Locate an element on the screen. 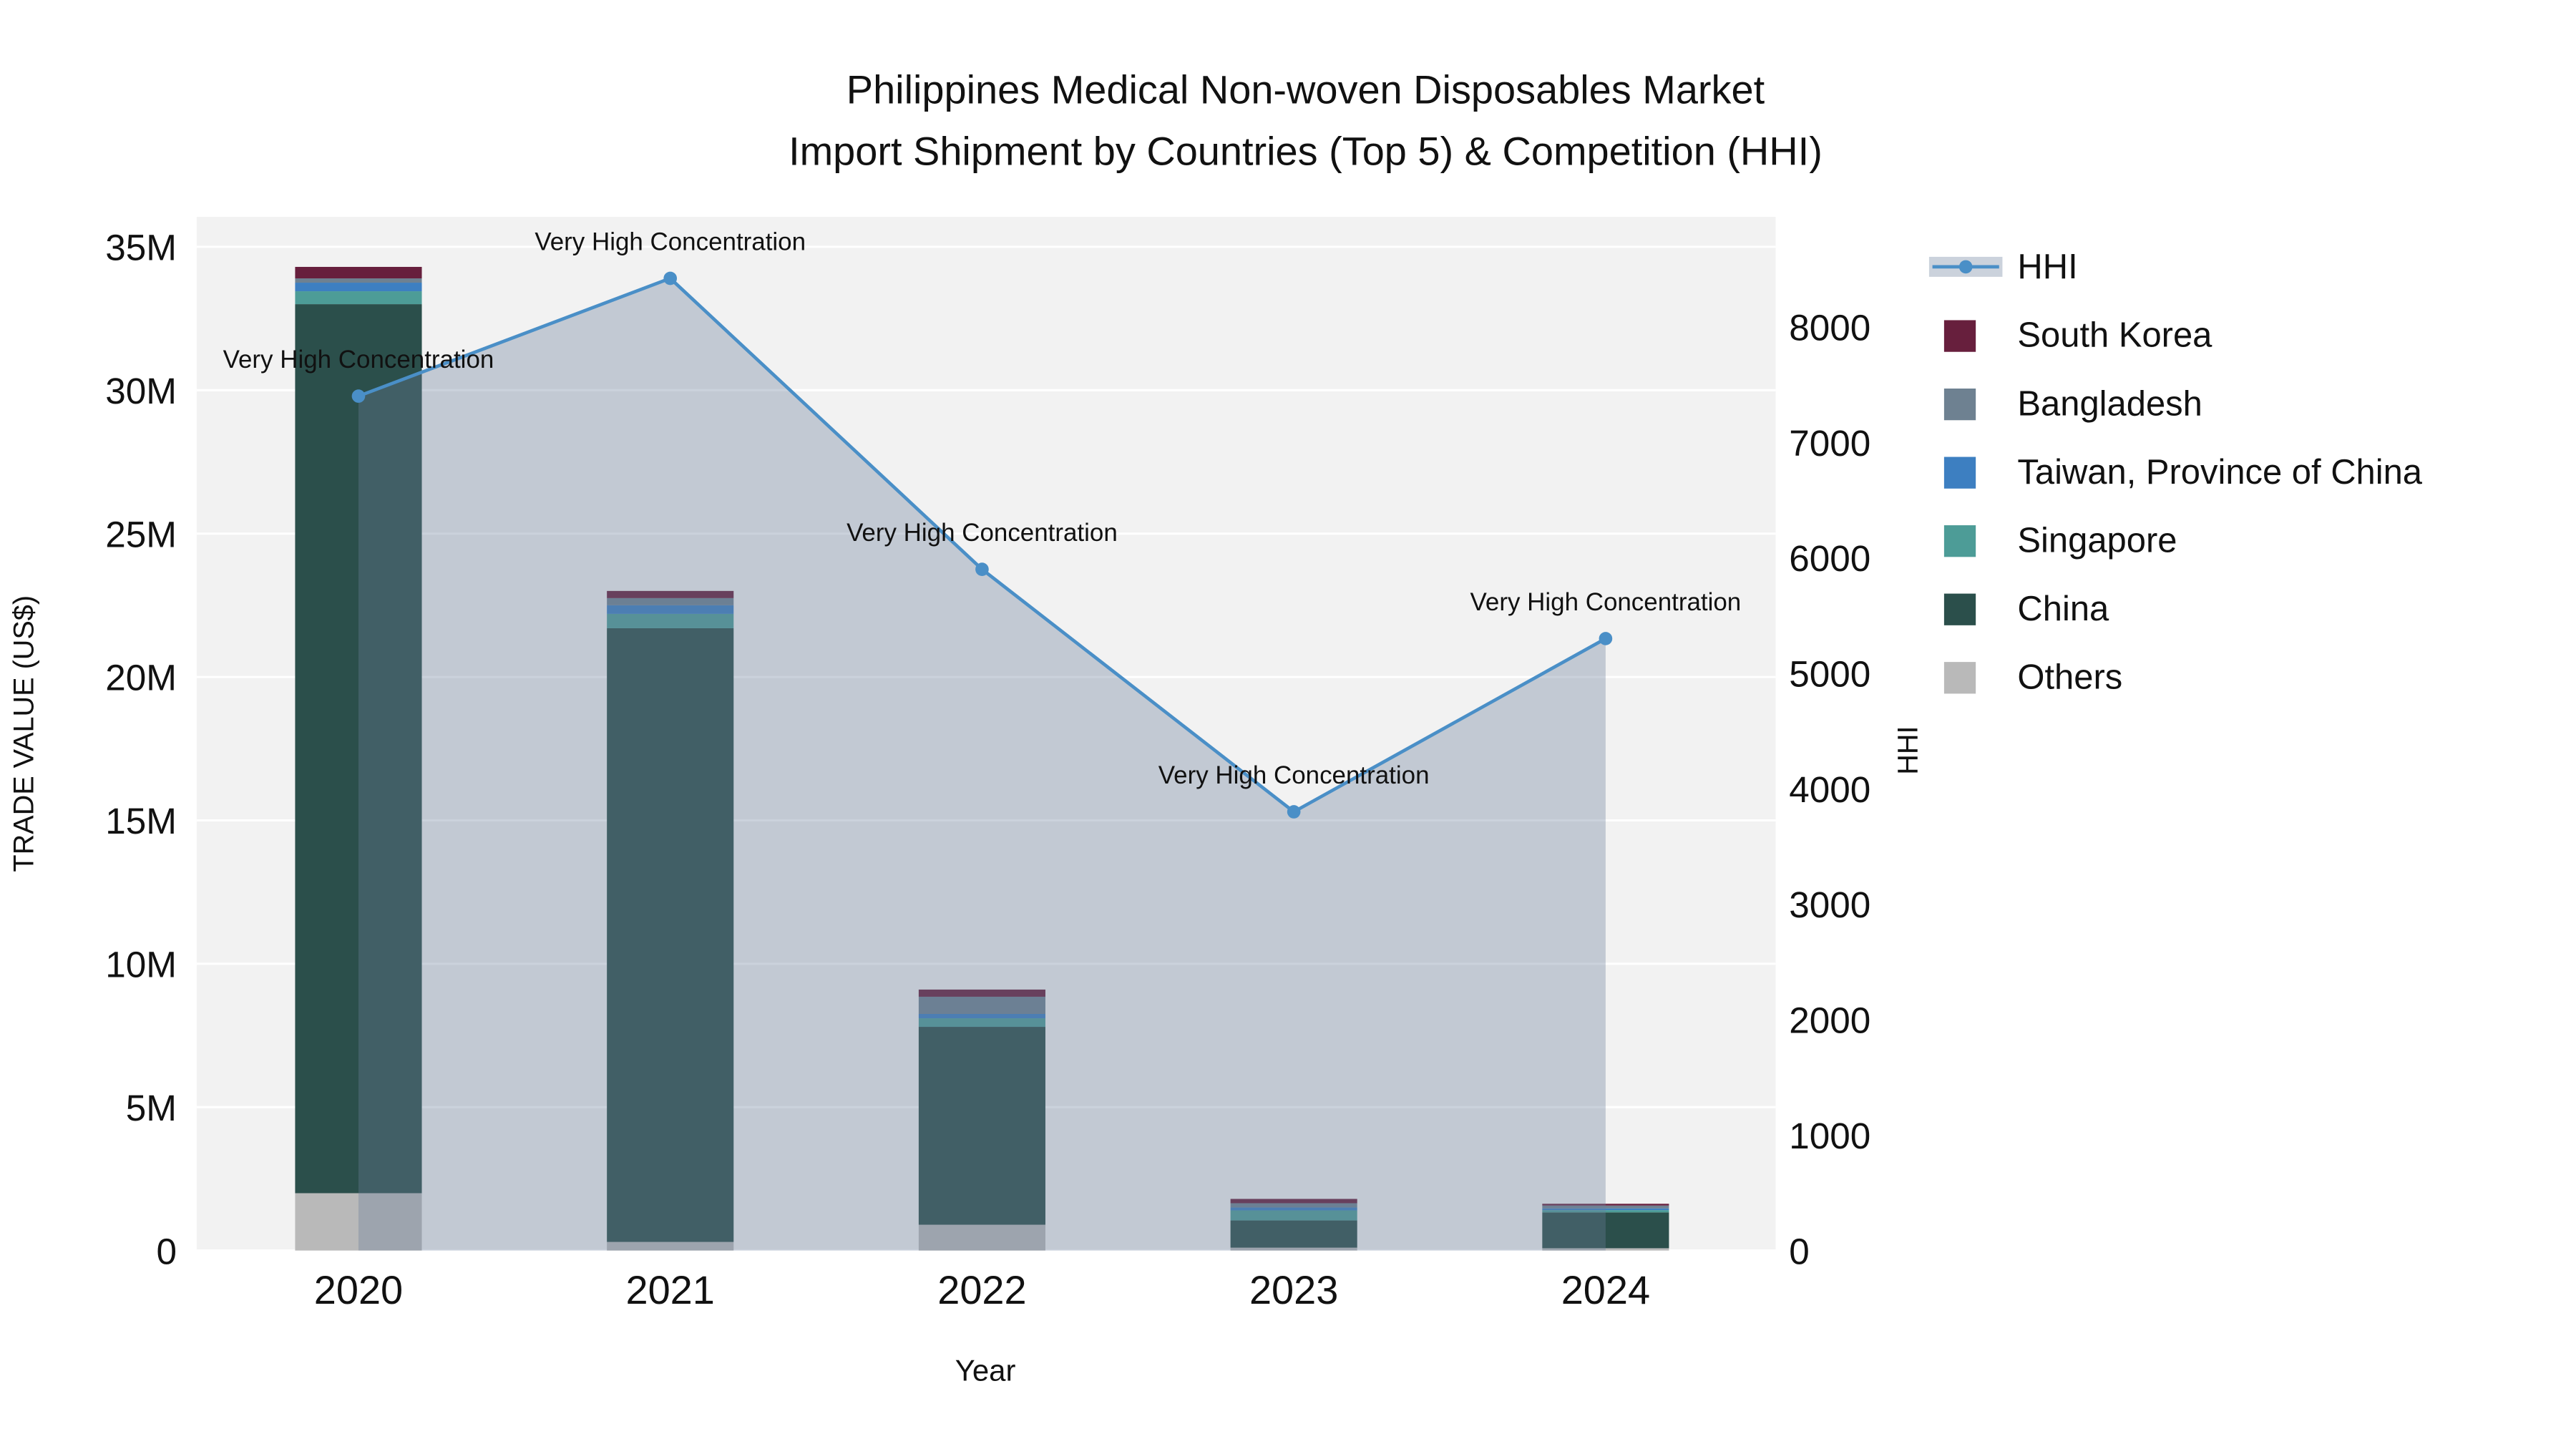  right-tick-7000: 7000 is located at coordinates (1830, 443).